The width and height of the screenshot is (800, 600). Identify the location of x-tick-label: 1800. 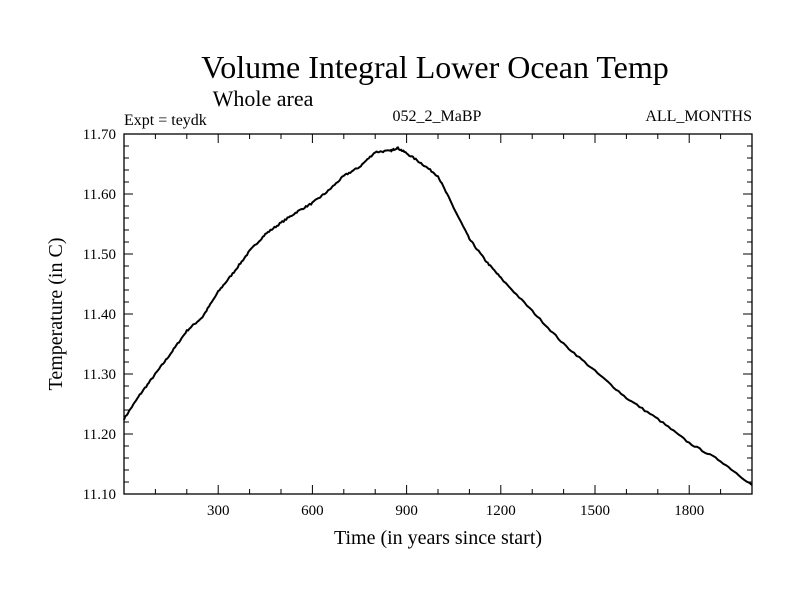
(689, 511).